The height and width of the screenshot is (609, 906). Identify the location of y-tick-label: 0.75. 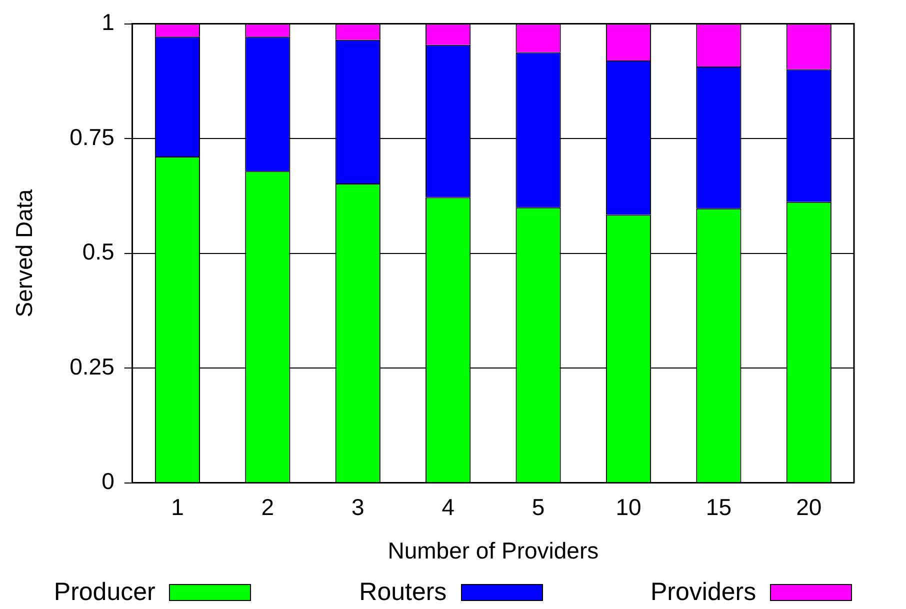
(92, 137).